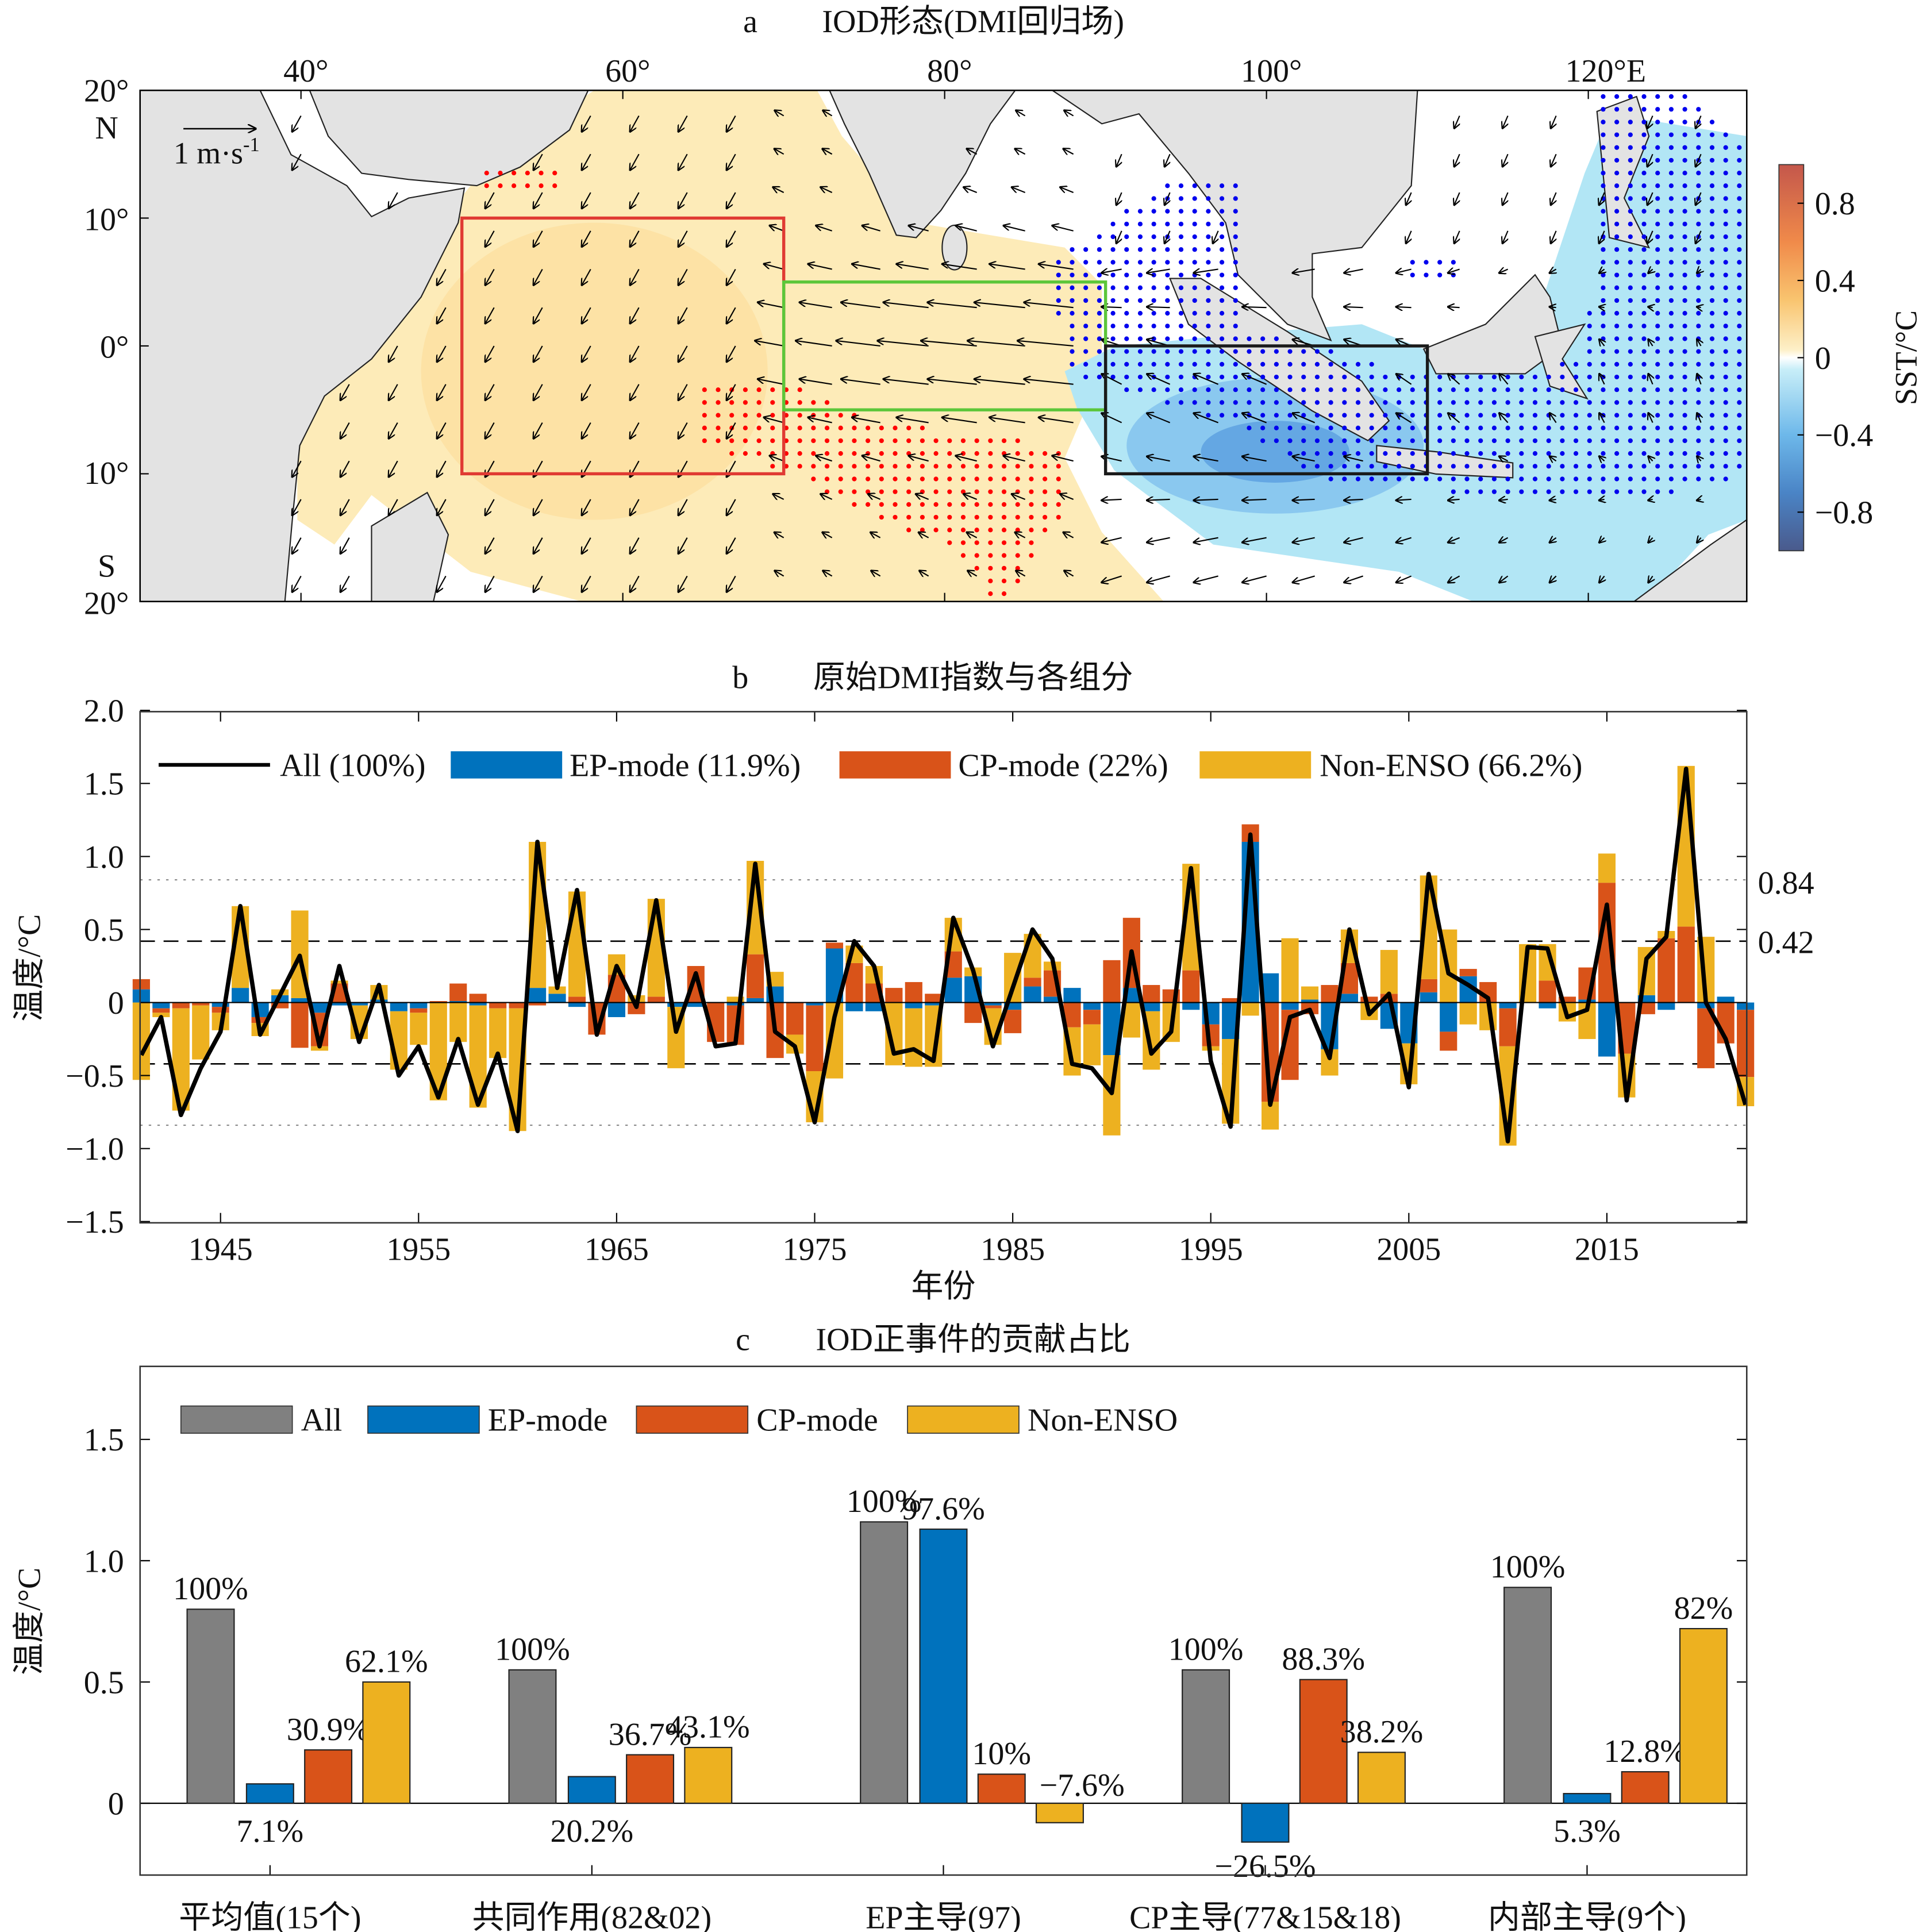  What do you see at coordinates (1082, 1785) in the screenshot?
I see `bar-percent-label: −7.6%` at bounding box center [1082, 1785].